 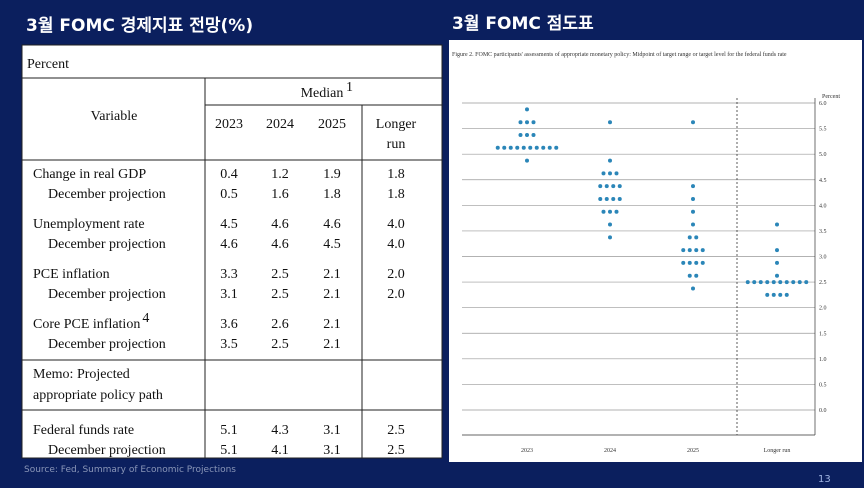 What do you see at coordinates (86, 324) in the screenshot?
I see `row-label: Core PCE inflation` at bounding box center [86, 324].